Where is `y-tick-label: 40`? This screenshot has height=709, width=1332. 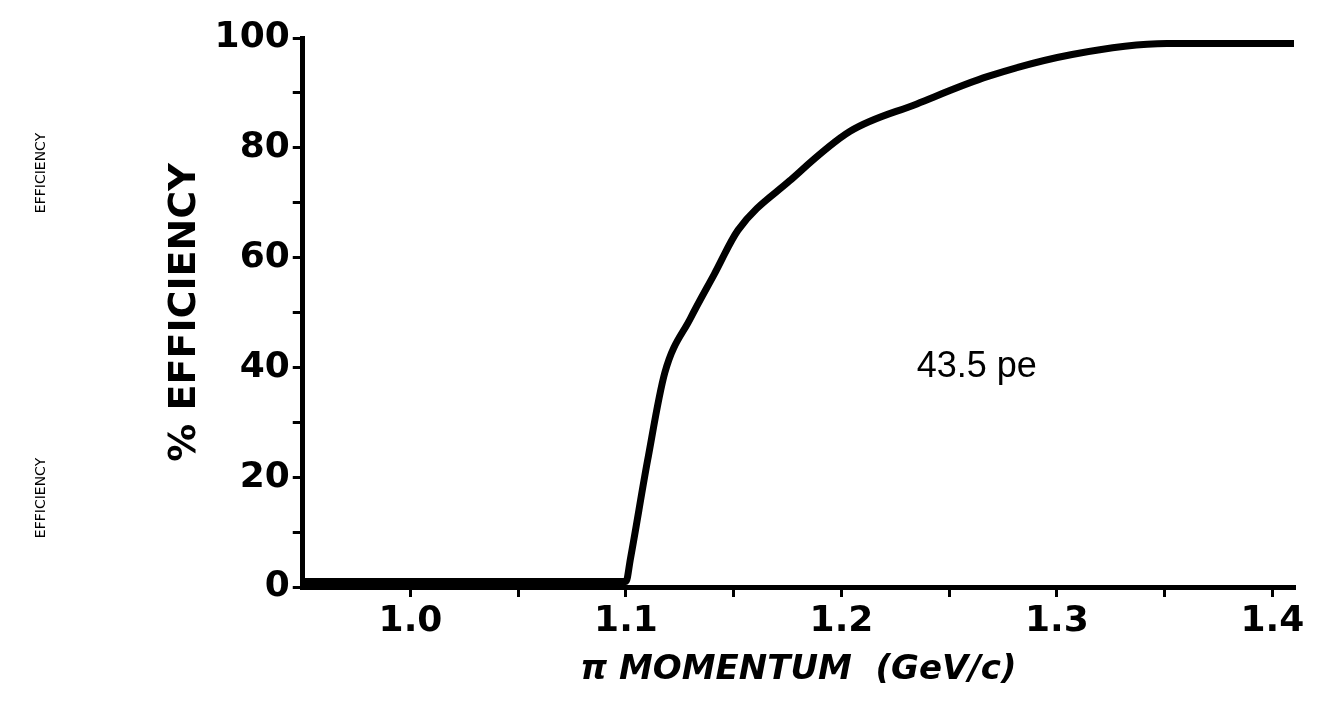 y-tick-label: 40 is located at coordinates (264, 364).